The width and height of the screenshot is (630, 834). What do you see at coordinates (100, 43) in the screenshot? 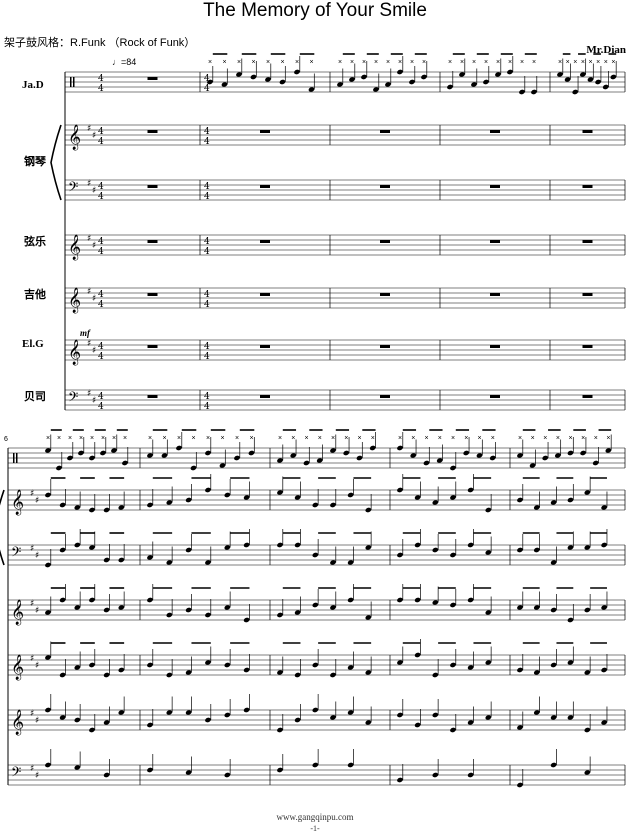
I see `drum-style-note: 架子鼓风格：R.Funk （Rock of Funk）` at bounding box center [100, 43].